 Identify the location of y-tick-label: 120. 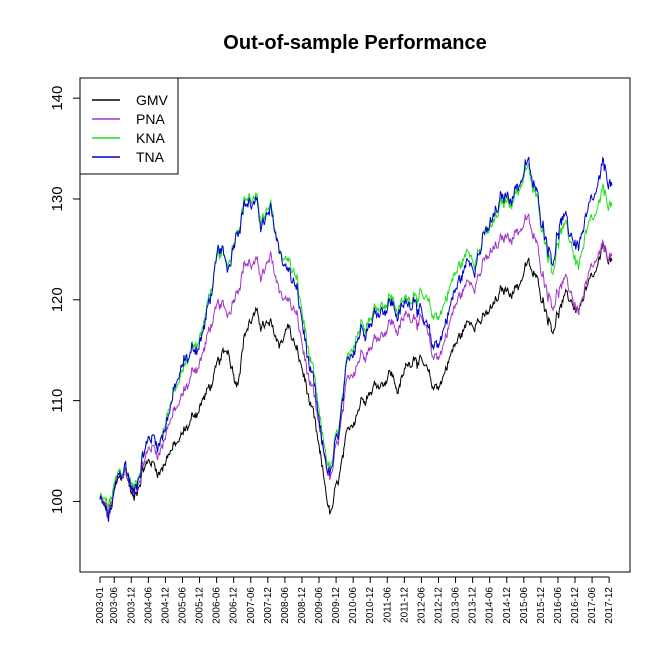
(57, 299).